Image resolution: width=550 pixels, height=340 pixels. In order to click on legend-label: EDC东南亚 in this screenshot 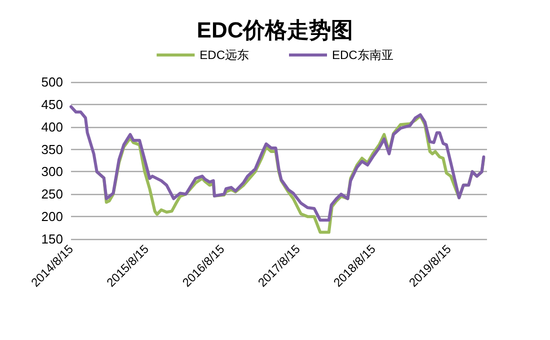, I will do `click(363, 55)`.